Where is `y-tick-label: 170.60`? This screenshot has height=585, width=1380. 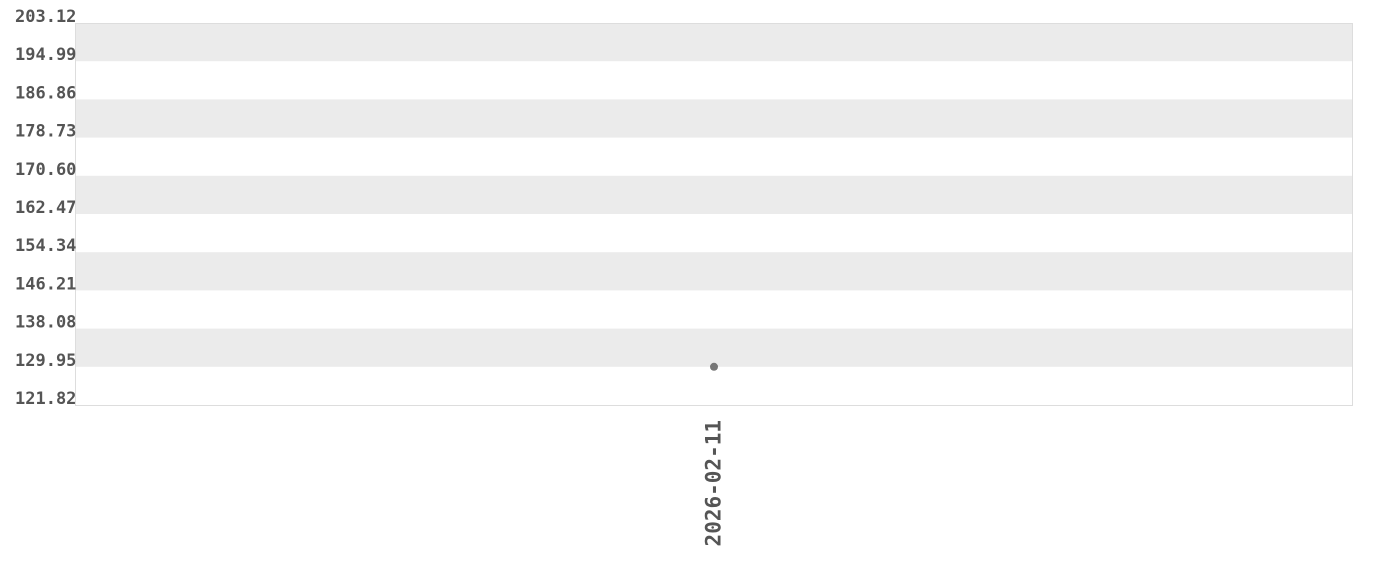 y-tick-label: 170.60 is located at coordinates (45, 170).